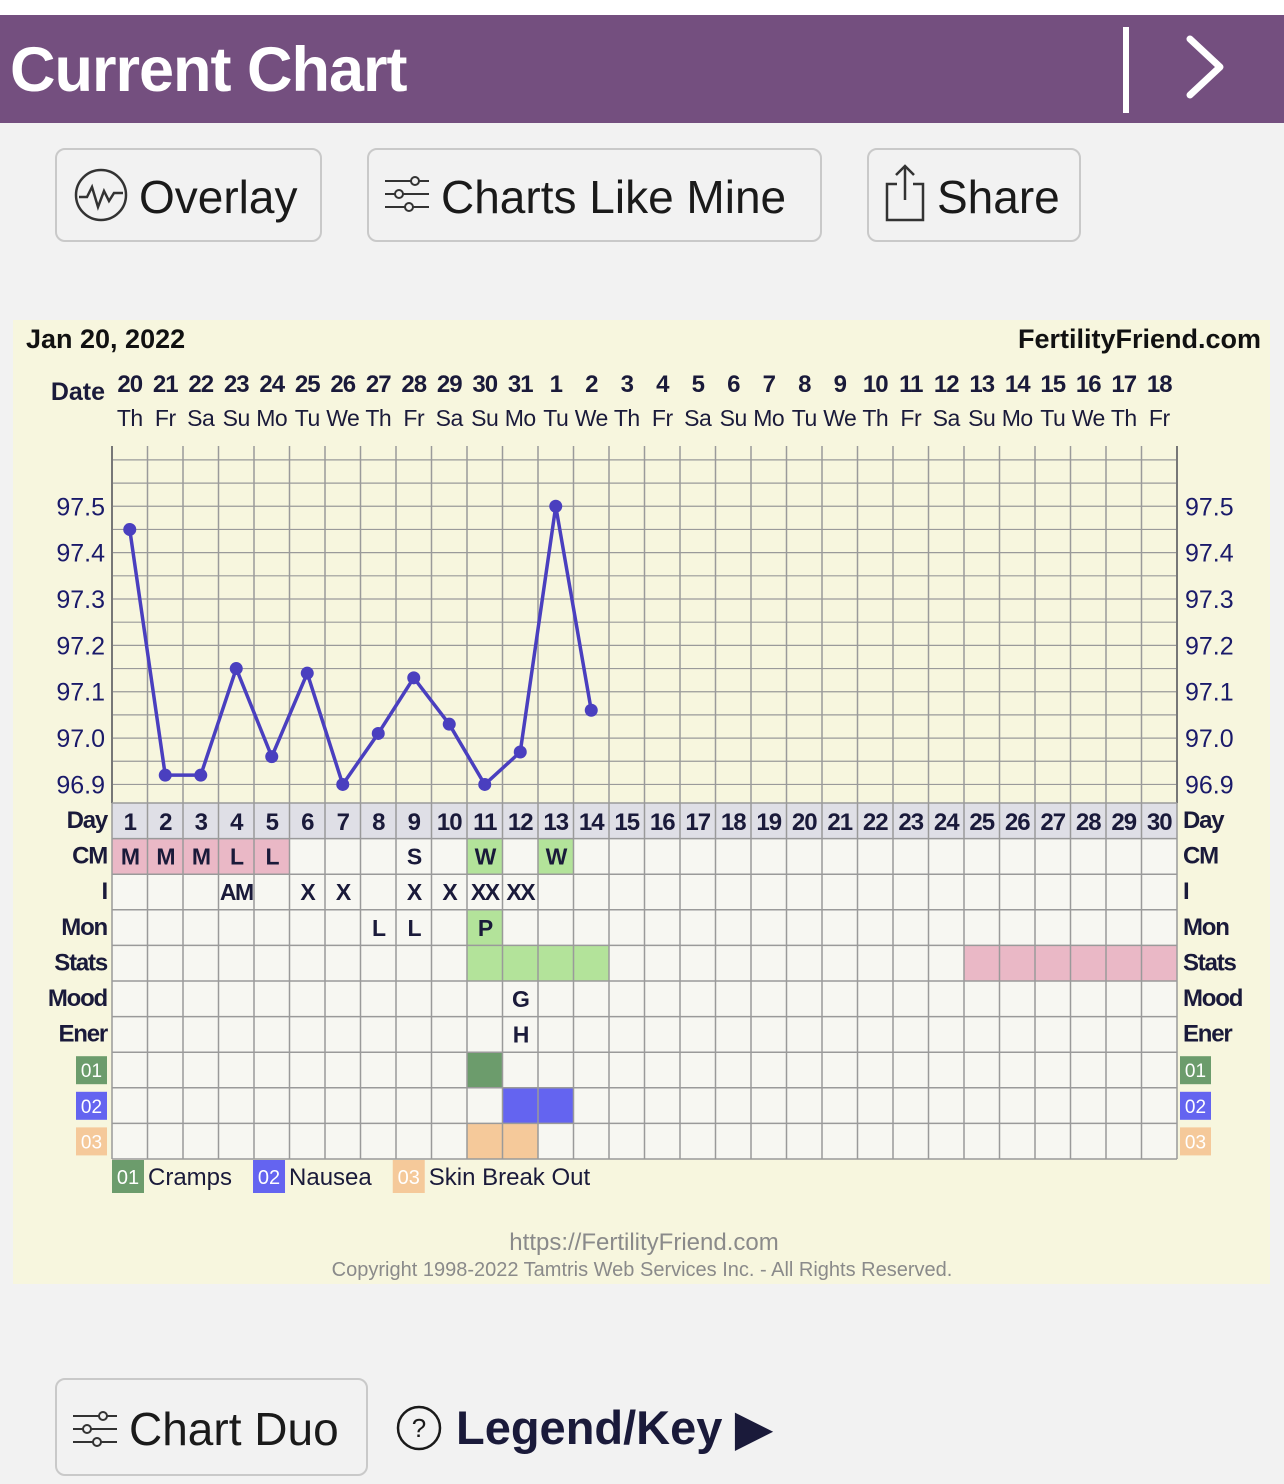  What do you see at coordinates (165, 384) in the screenshot?
I see `date-label: 21` at bounding box center [165, 384].